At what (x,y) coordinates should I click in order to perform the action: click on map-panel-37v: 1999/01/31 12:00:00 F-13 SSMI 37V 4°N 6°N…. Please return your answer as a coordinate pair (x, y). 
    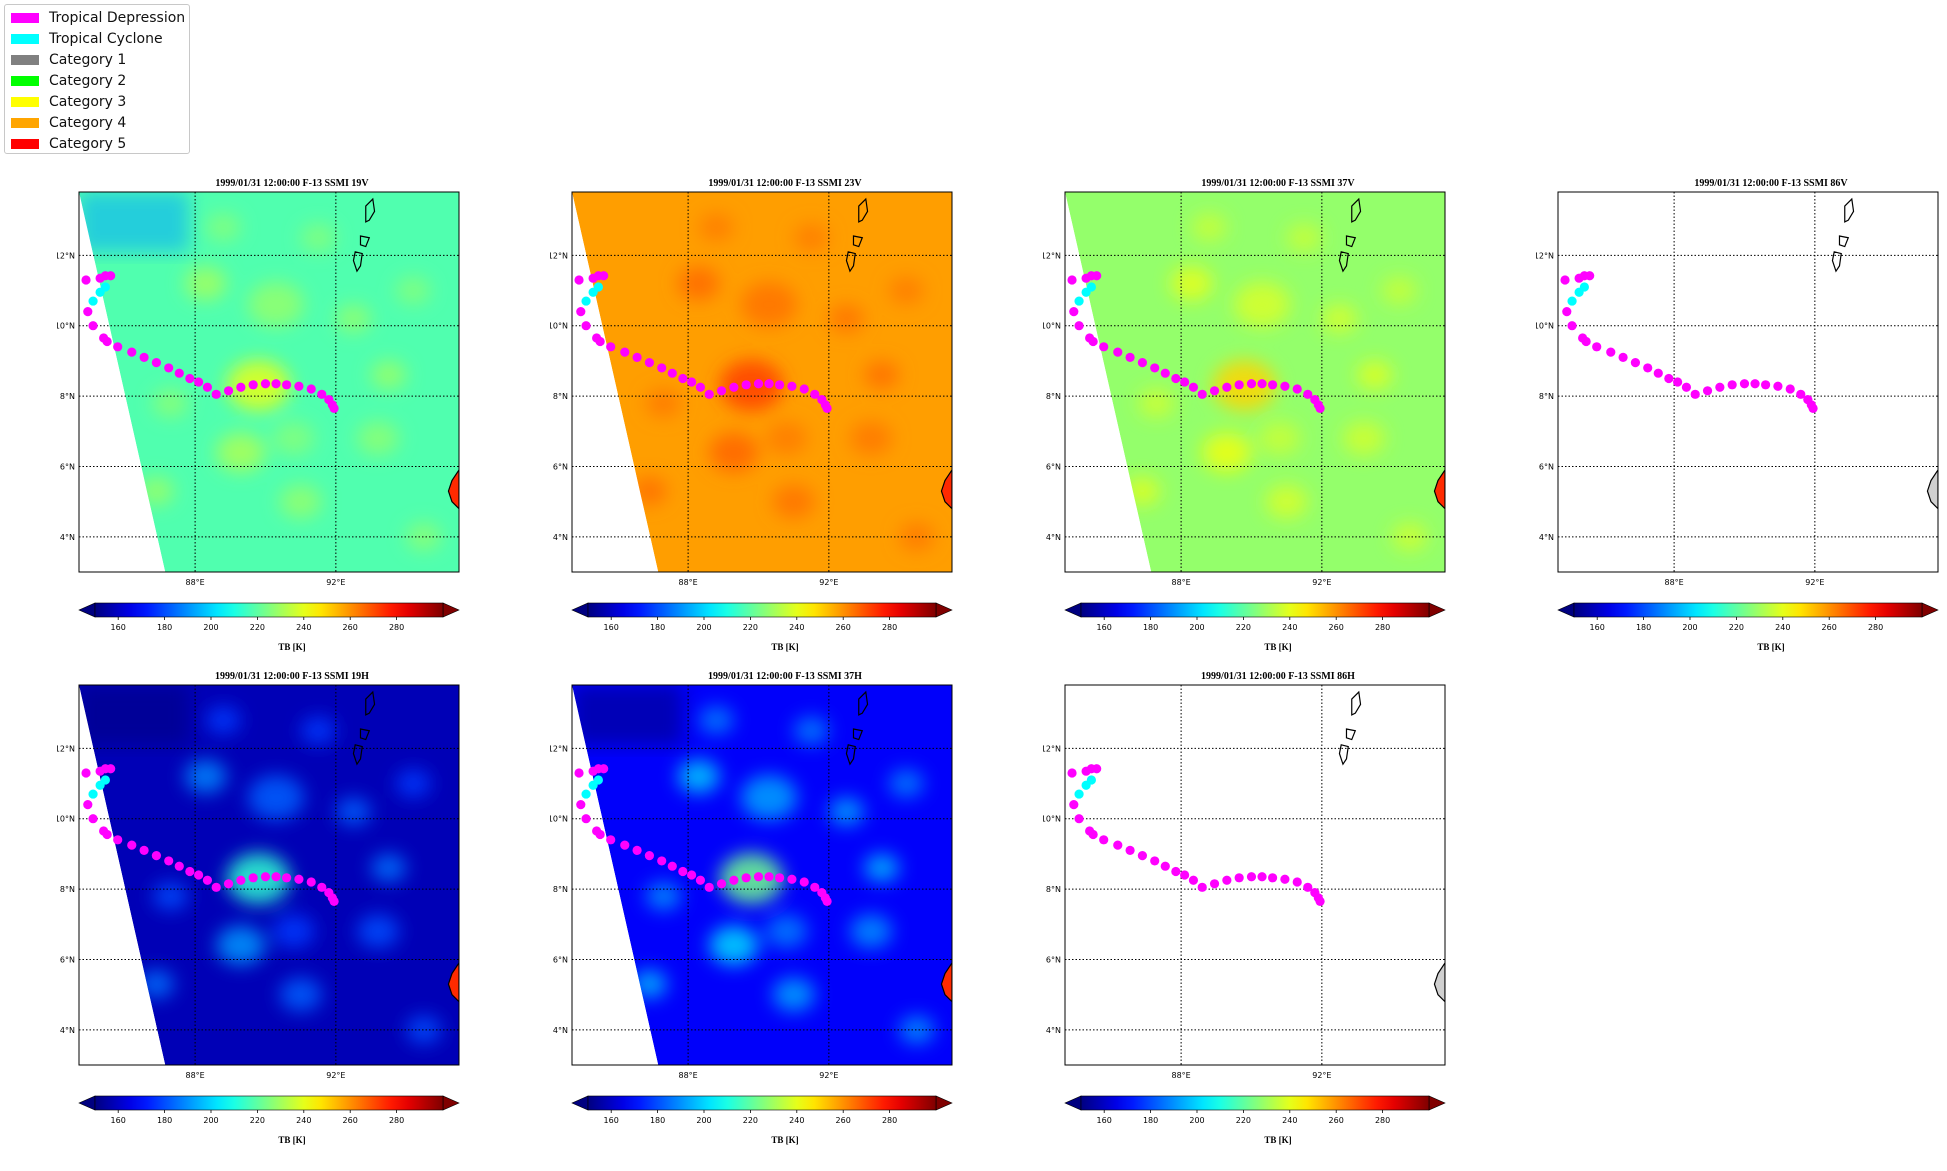
    Looking at the image, I should click on (1278, 428).